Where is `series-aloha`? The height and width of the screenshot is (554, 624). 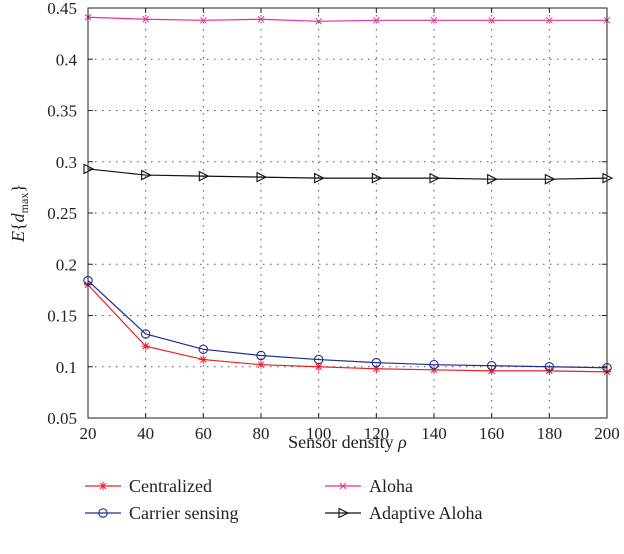 series-aloha is located at coordinates (347, 19).